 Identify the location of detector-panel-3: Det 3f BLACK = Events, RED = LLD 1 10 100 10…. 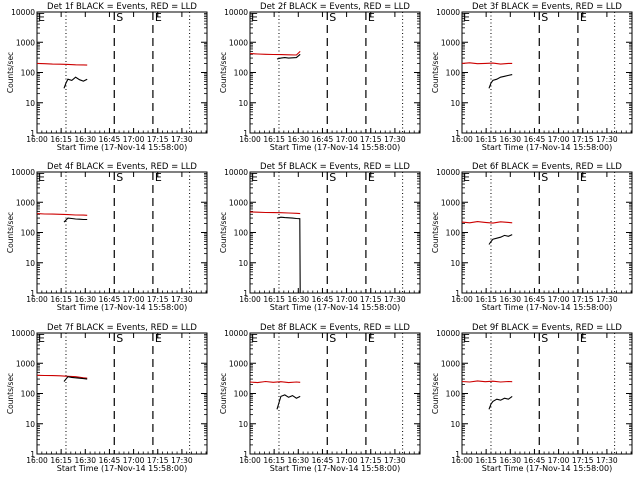
(532, 77).